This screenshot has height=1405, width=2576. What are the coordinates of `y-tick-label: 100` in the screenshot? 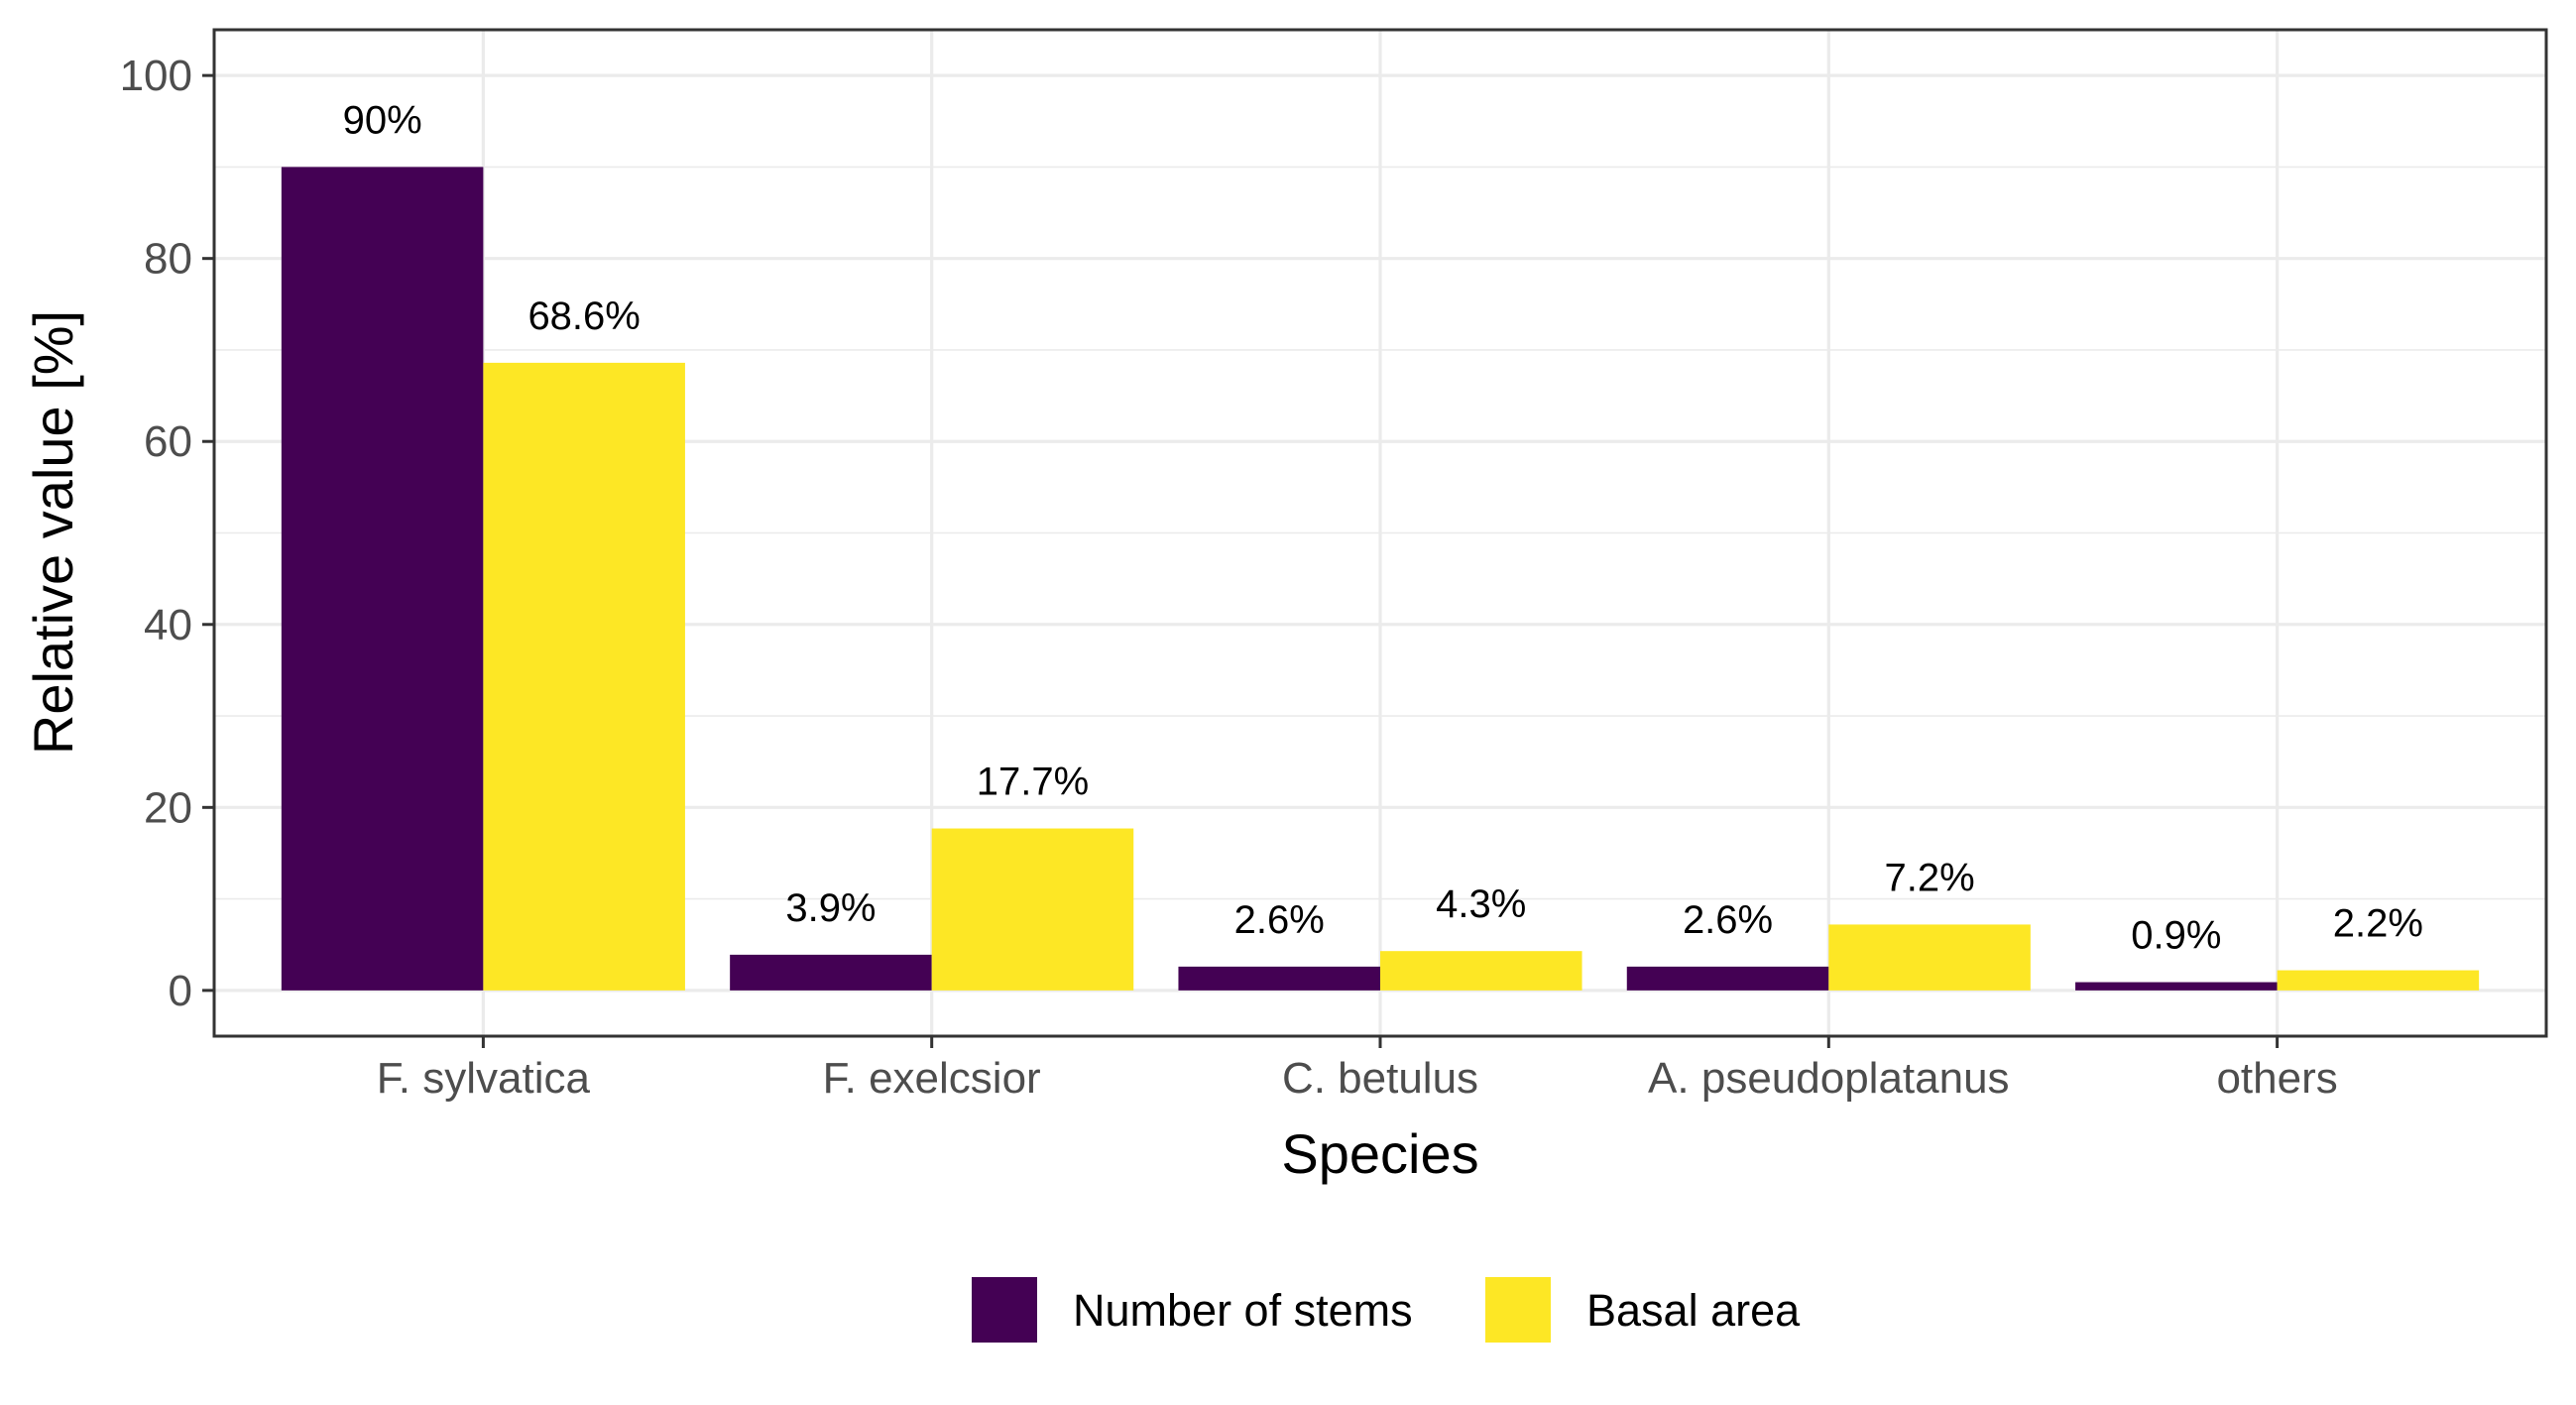 It's located at (156, 76).